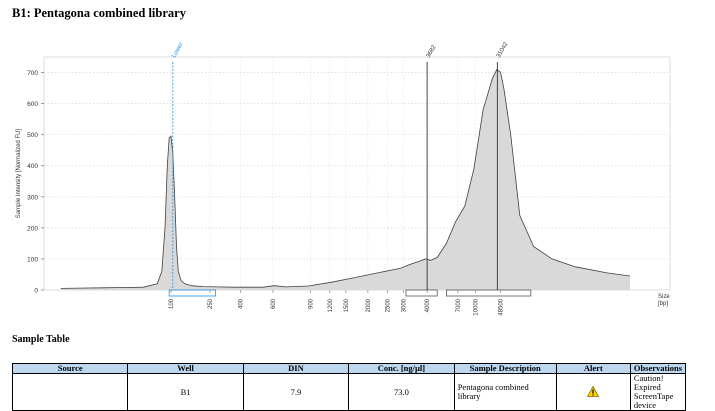 The height and width of the screenshot is (411, 715). I want to click on y-axis-label: Sample Intensity [Normalized FU], so click(19, 173).